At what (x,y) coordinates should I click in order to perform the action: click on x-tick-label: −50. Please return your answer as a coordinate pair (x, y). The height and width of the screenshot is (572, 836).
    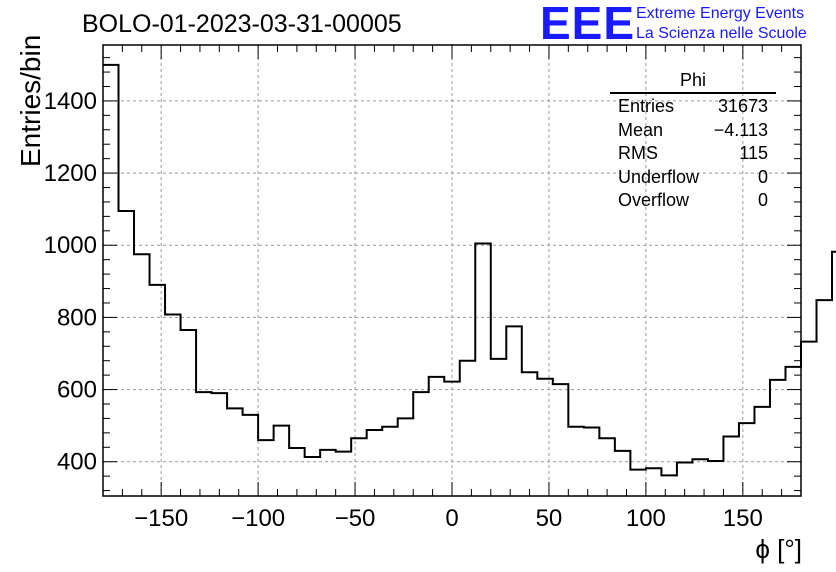
    Looking at the image, I should click on (355, 518).